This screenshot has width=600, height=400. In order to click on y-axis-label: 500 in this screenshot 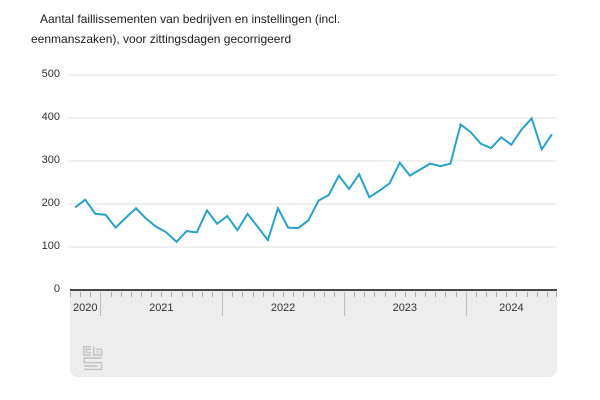, I will do `click(50, 74)`.